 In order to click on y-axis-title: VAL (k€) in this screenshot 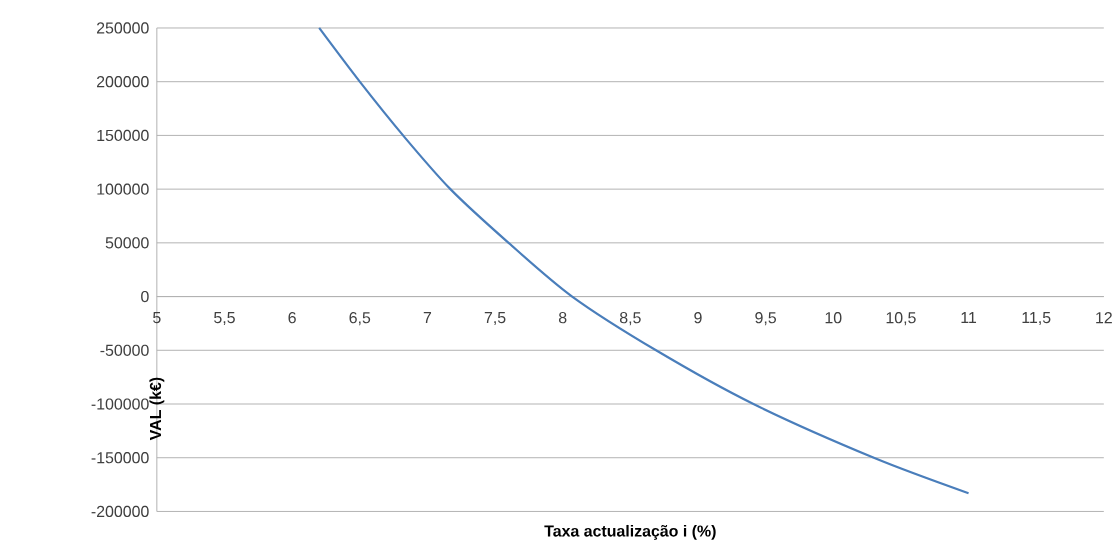, I will do `click(157, 408)`.